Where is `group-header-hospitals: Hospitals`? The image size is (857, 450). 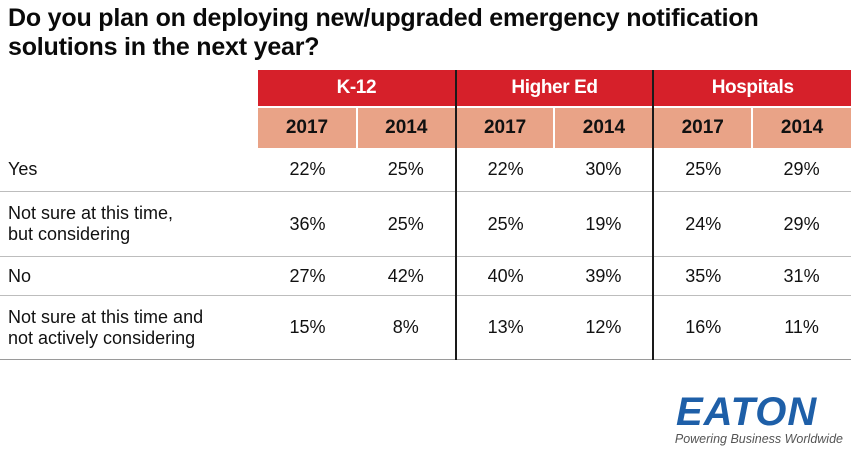 group-header-hospitals: Hospitals is located at coordinates (751, 88).